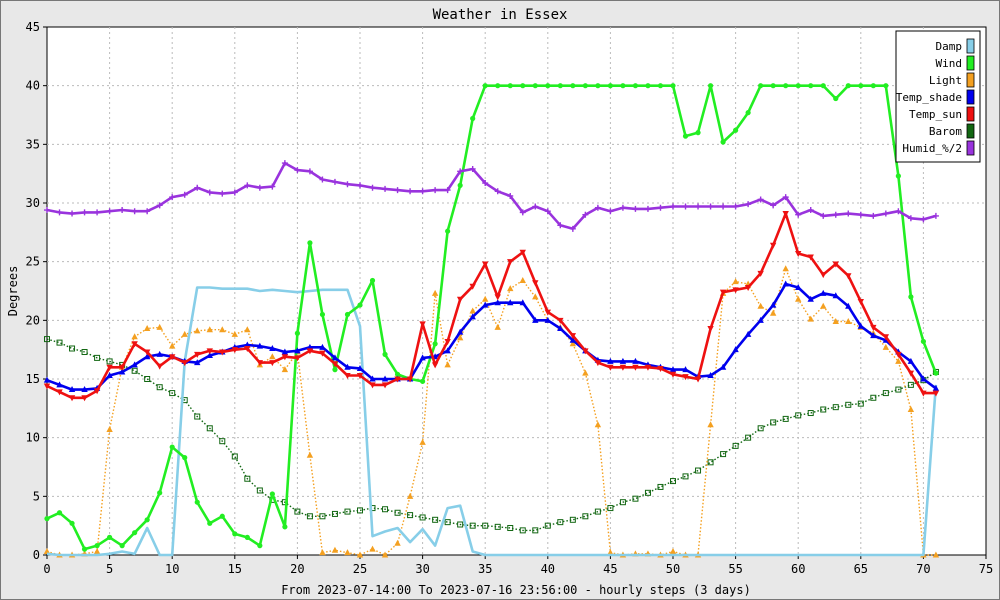 Image resolution: width=1000 pixels, height=600 pixels. What do you see at coordinates (861, 569) in the screenshot?
I see `x-tick-label: 65` at bounding box center [861, 569].